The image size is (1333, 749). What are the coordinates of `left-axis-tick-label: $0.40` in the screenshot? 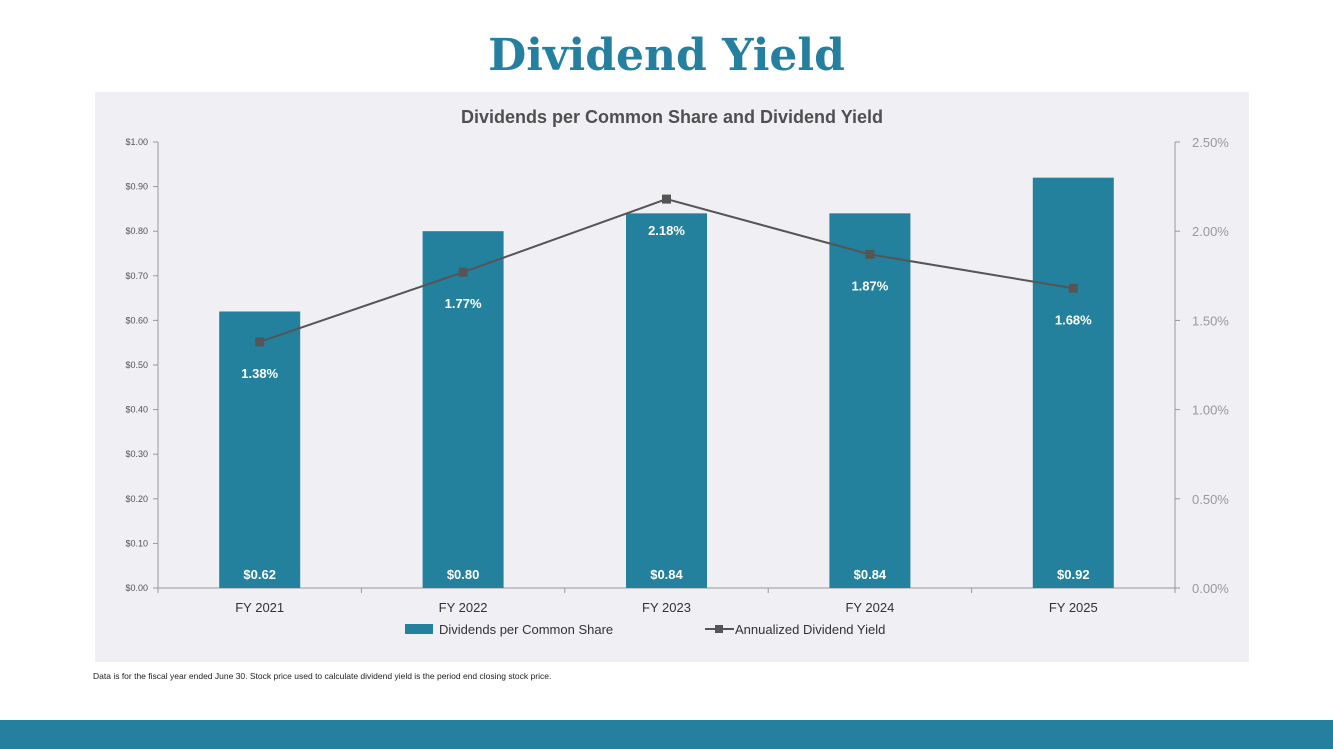 It's located at (136, 410).